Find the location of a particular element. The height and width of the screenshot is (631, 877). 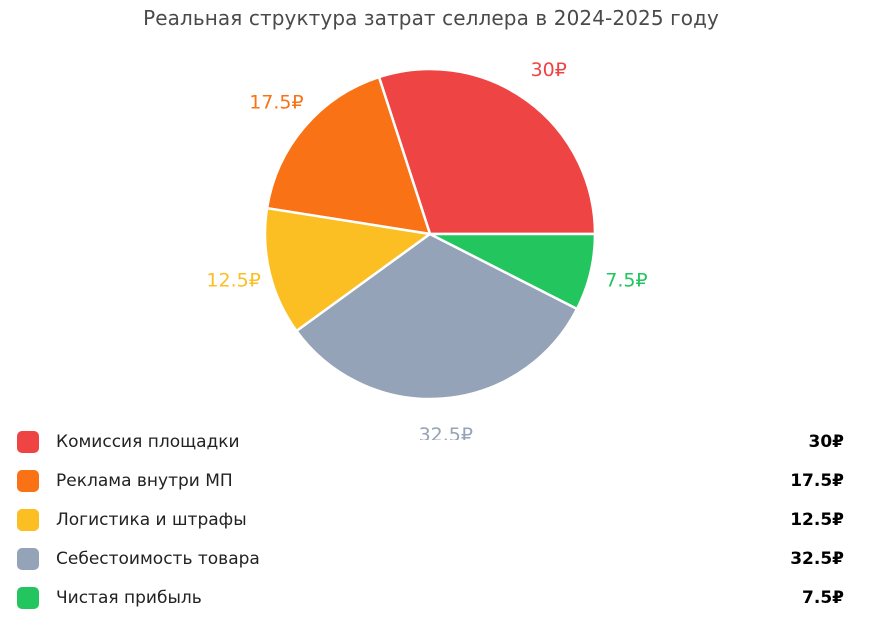

pie-slice-label-3: 12.5₽ is located at coordinates (233, 281).